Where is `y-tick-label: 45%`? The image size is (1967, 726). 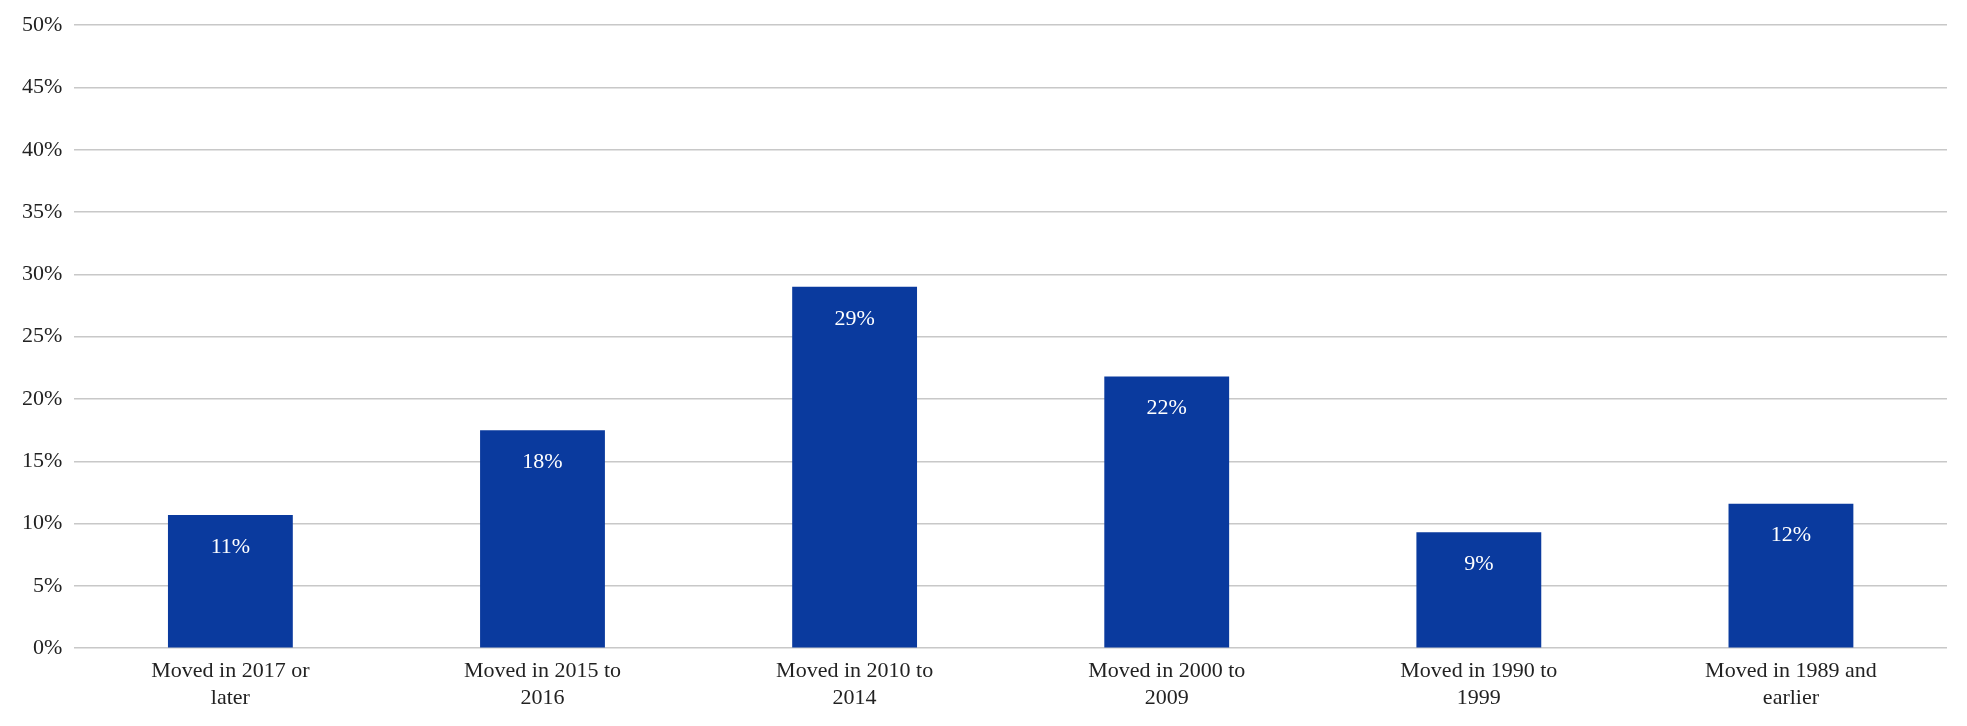
y-tick-label: 45% is located at coordinates (42, 86).